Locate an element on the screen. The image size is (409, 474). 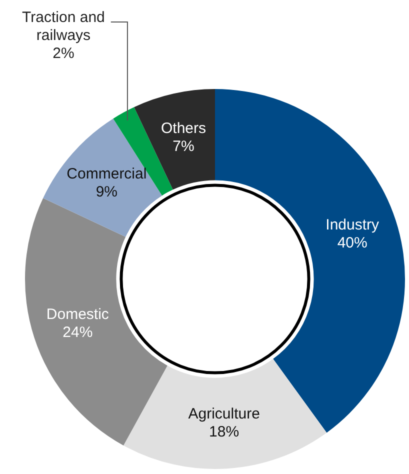
data-label: 40% is located at coordinates (352, 243).